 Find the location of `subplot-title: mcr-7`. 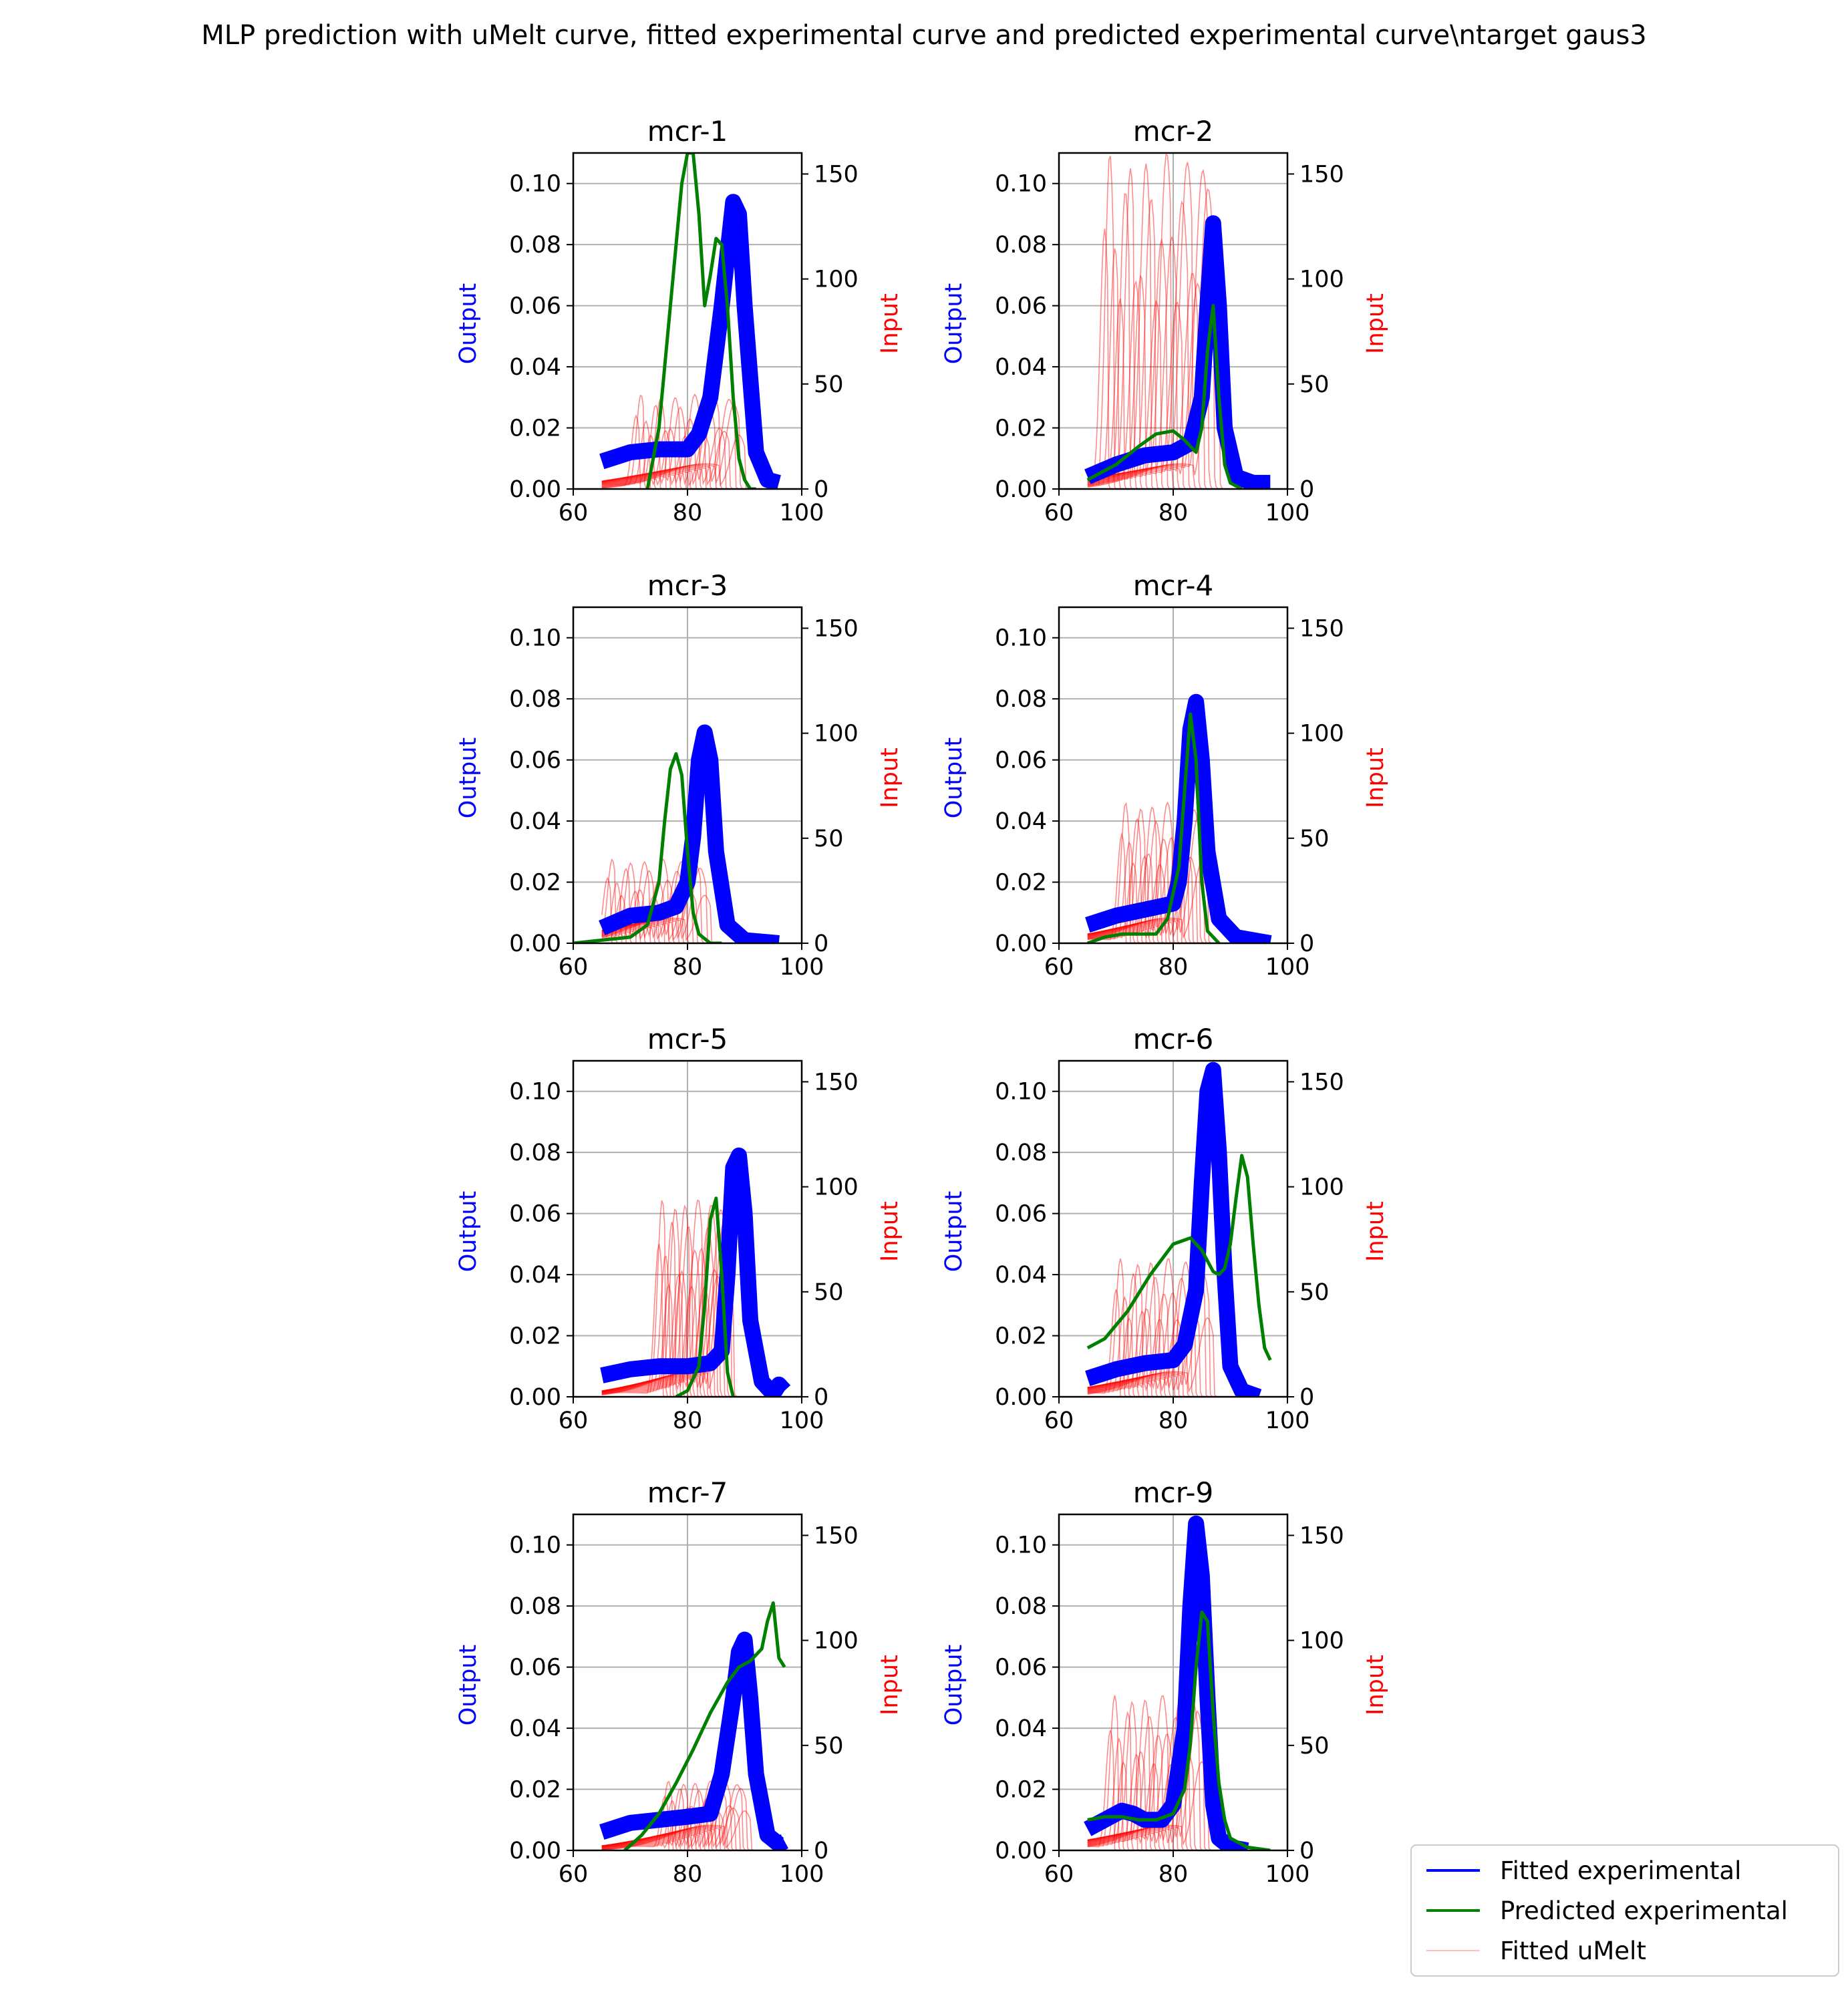

subplot-title: mcr-7 is located at coordinates (687, 1492).